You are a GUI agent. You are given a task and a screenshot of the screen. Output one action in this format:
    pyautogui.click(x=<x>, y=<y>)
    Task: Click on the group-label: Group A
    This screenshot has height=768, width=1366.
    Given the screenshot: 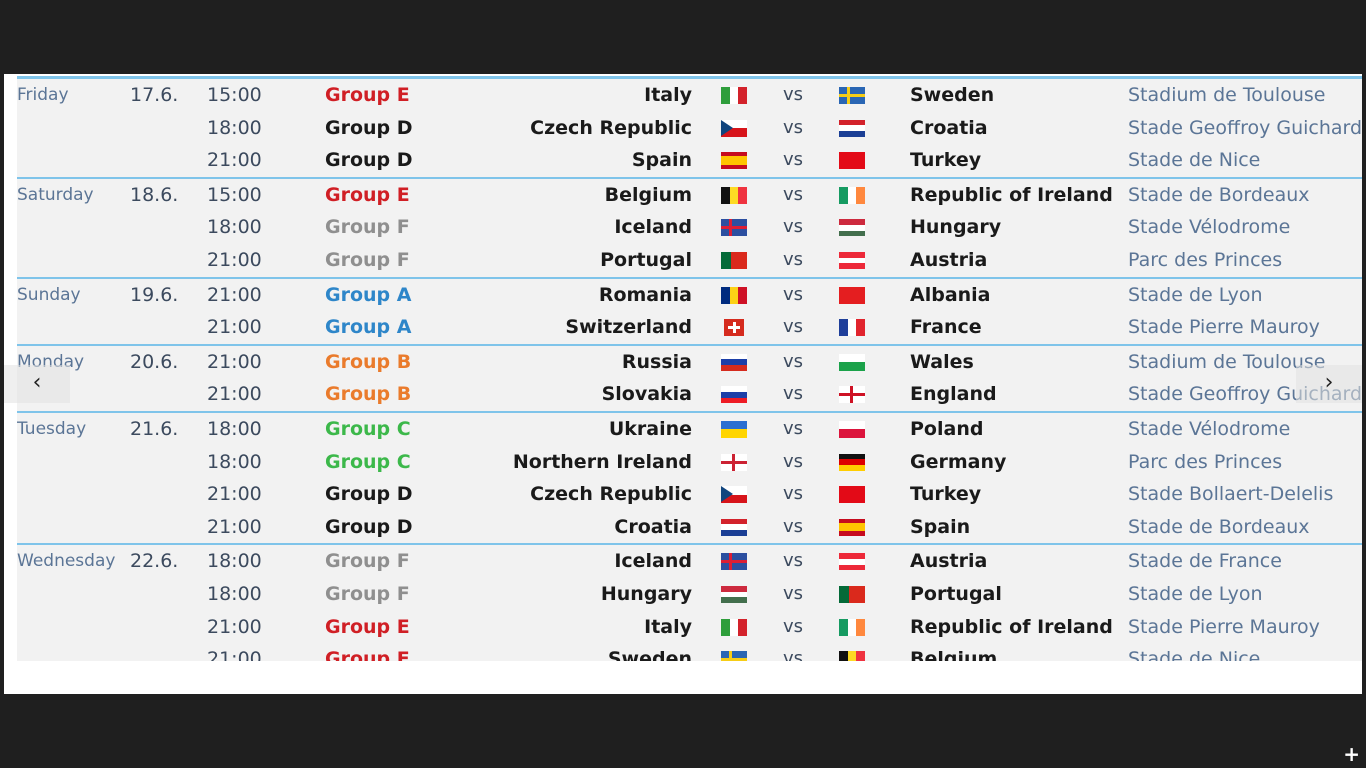 What is the action you would take?
    pyautogui.click(x=368, y=327)
    